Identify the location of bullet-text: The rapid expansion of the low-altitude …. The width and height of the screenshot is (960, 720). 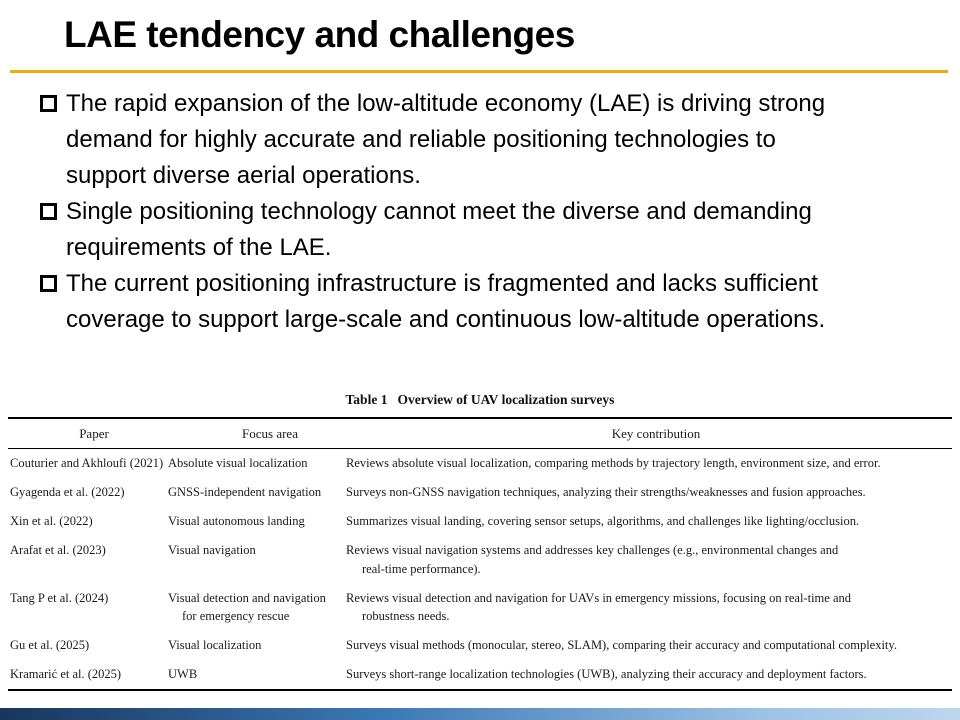
(446, 139).